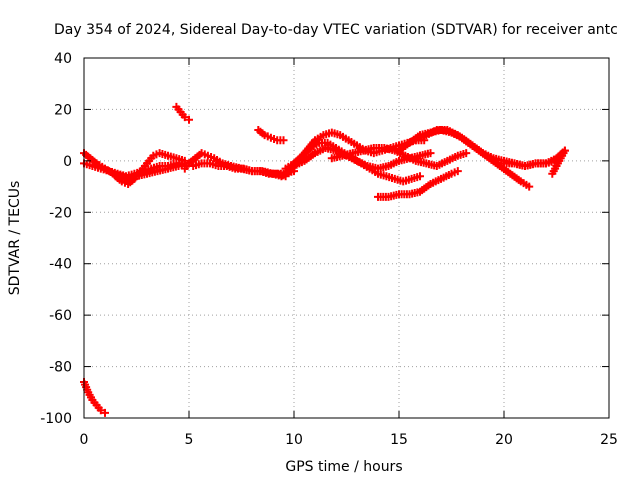 This screenshot has height=480, width=640. What do you see at coordinates (189, 440) in the screenshot?
I see `x-tick-label: 5` at bounding box center [189, 440].